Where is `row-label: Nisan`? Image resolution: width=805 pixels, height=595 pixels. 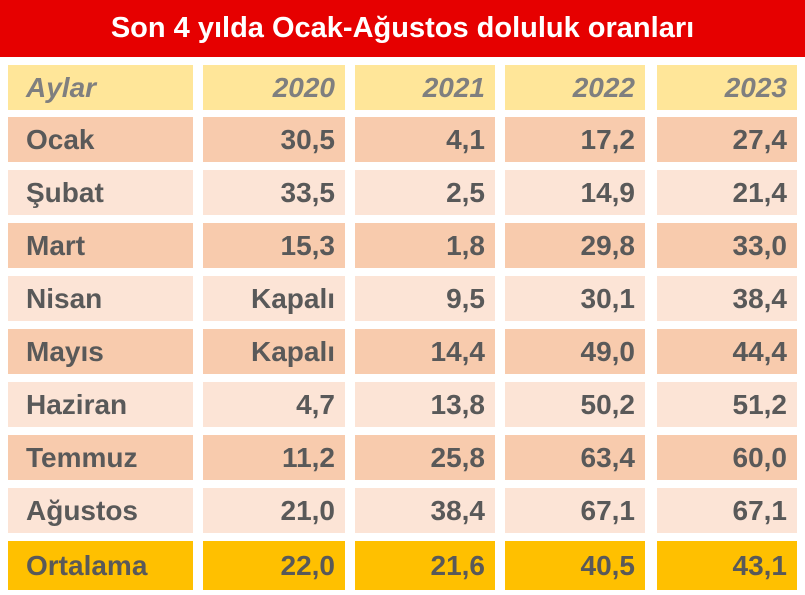 row-label: Nisan is located at coordinates (100, 298).